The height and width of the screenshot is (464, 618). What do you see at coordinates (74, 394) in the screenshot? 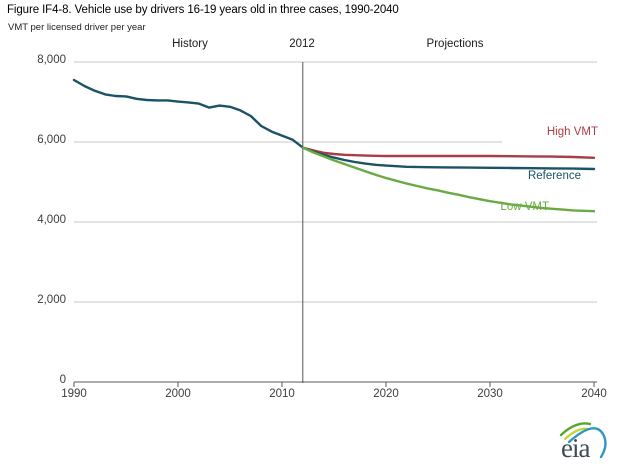
I see `x-tick-label-1990: 1990` at bounding box center [74, 394].